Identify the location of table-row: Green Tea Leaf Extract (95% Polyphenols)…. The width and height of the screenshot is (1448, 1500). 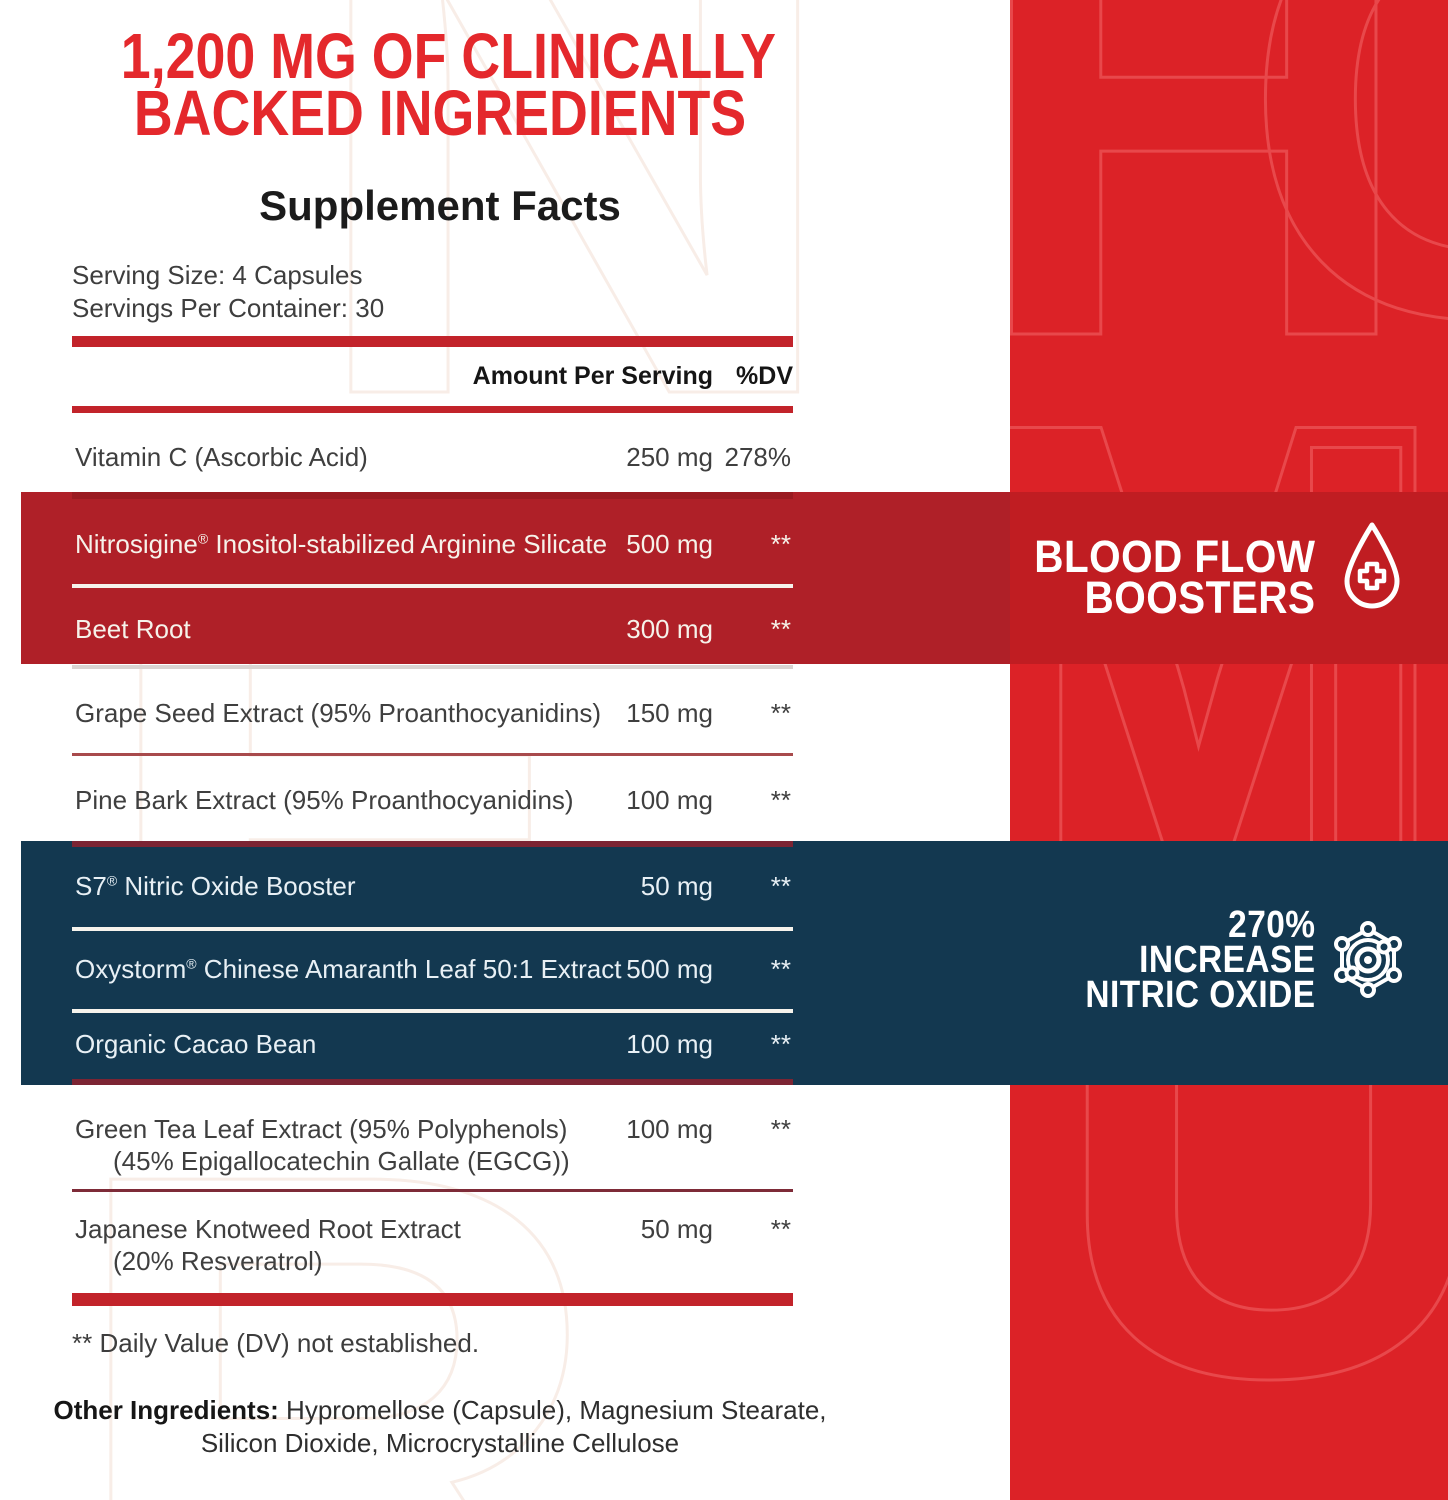
(434, 1129).